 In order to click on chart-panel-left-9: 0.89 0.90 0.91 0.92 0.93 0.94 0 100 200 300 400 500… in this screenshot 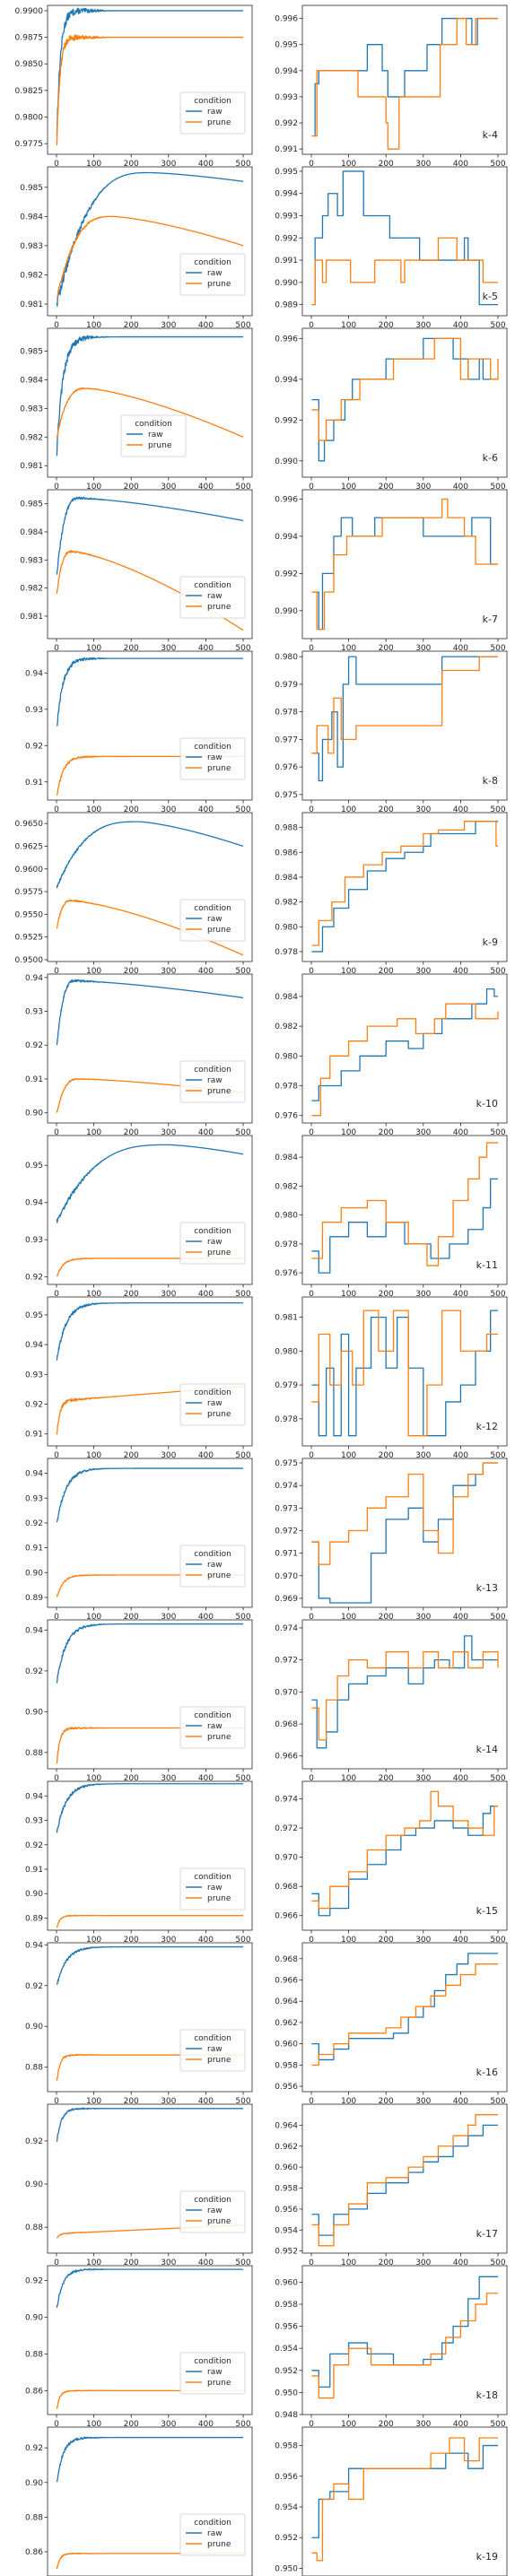, I will do `click(139, 1540)`.